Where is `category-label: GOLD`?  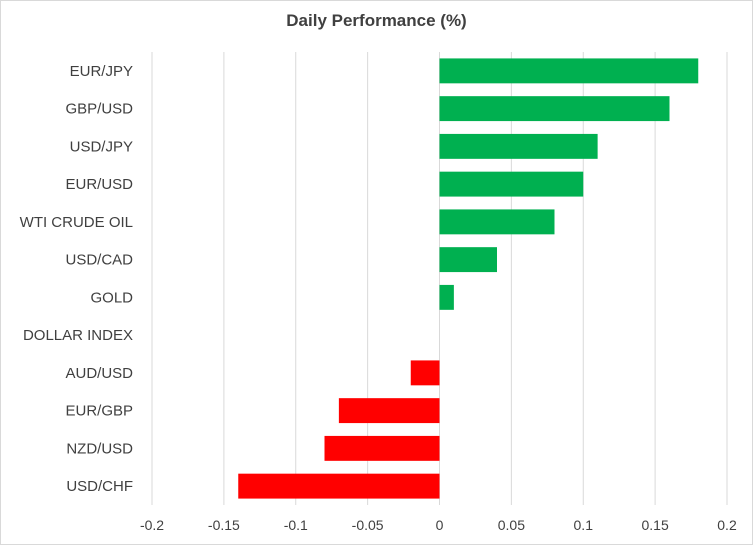 category-label: GOLD is located at coordinates (111, 297).